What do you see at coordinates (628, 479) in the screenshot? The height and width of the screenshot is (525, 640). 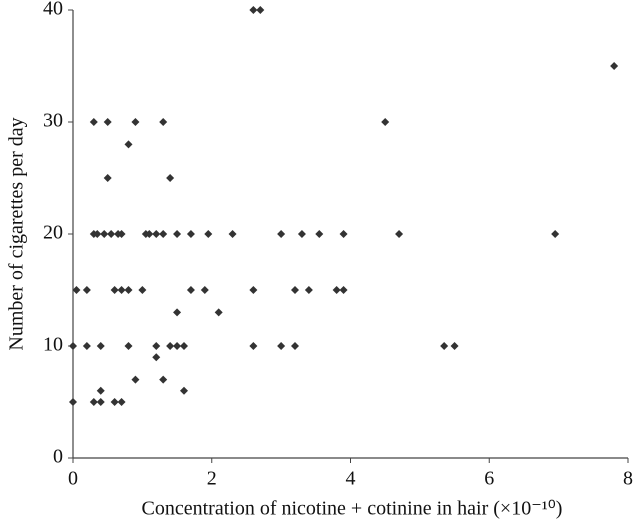 I see `x-tick-label: 8` at bounding box center [628, 479].